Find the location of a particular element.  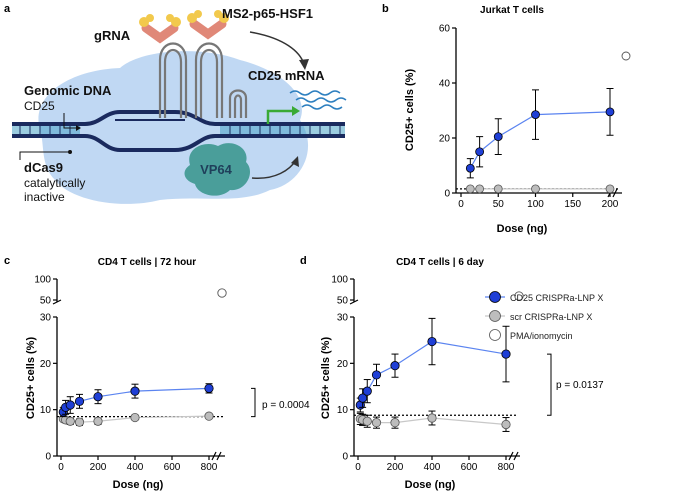

dcas9-pointer is located at coordinates (43, 155).